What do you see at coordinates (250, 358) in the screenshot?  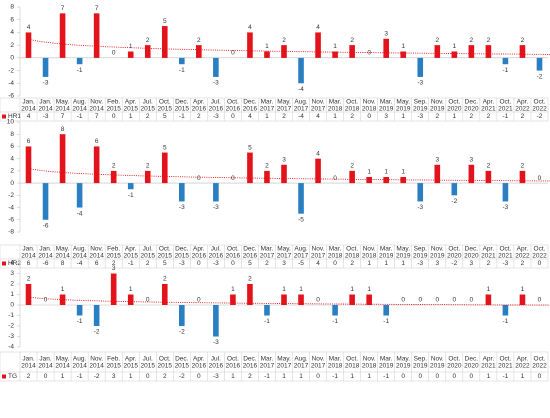 I see `x-tick-label-part: Dec.` at bounding box center [250, 358].